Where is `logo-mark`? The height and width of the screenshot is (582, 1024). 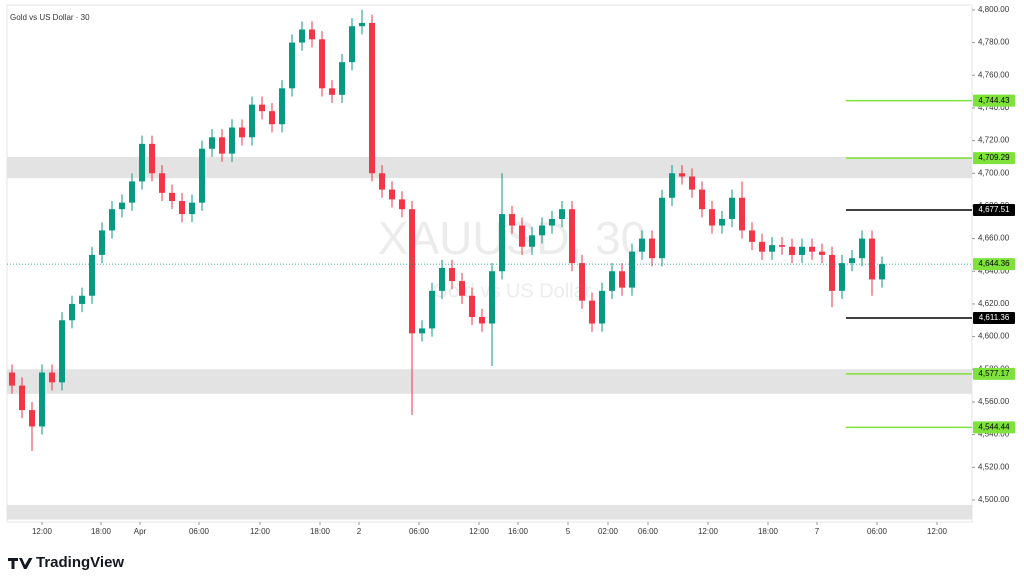 logo-mark is located at coordinates (20, 563).